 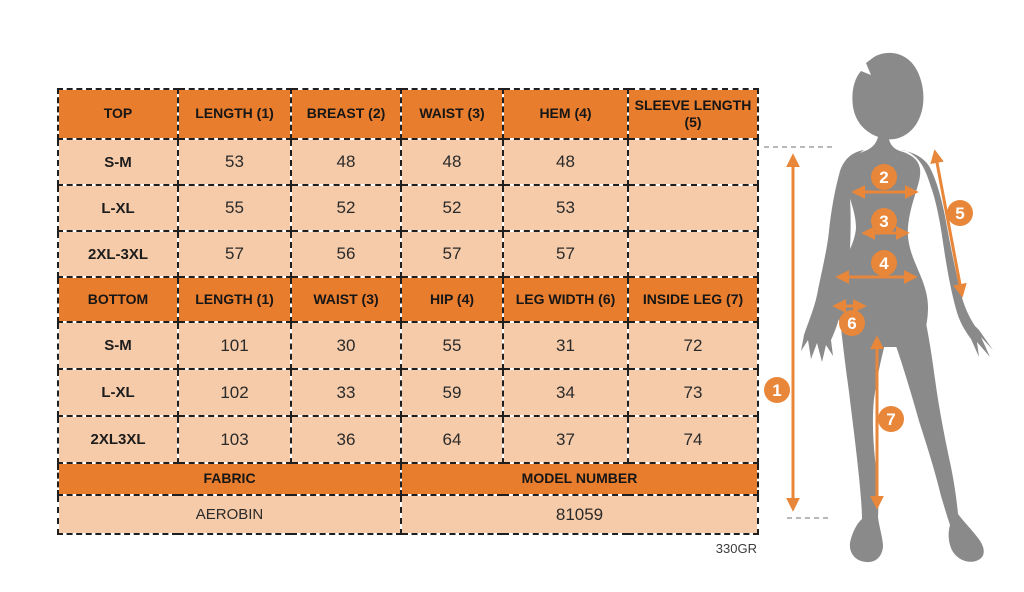 What do you see at coordinates (118, 439) in the screenshot?
I see `size-label: 2XL3XL` at bounding box center [118, 439].